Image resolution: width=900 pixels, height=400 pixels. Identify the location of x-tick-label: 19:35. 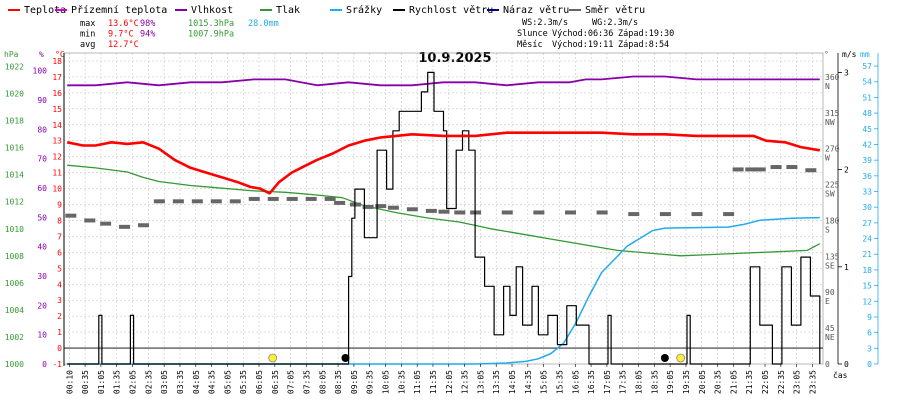
(686, 382).